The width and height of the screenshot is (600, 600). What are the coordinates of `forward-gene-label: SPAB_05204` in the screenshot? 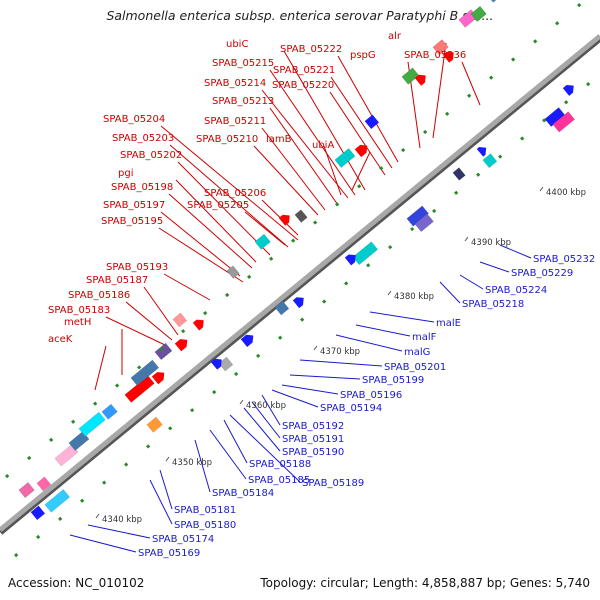 It's located at (134, 119).